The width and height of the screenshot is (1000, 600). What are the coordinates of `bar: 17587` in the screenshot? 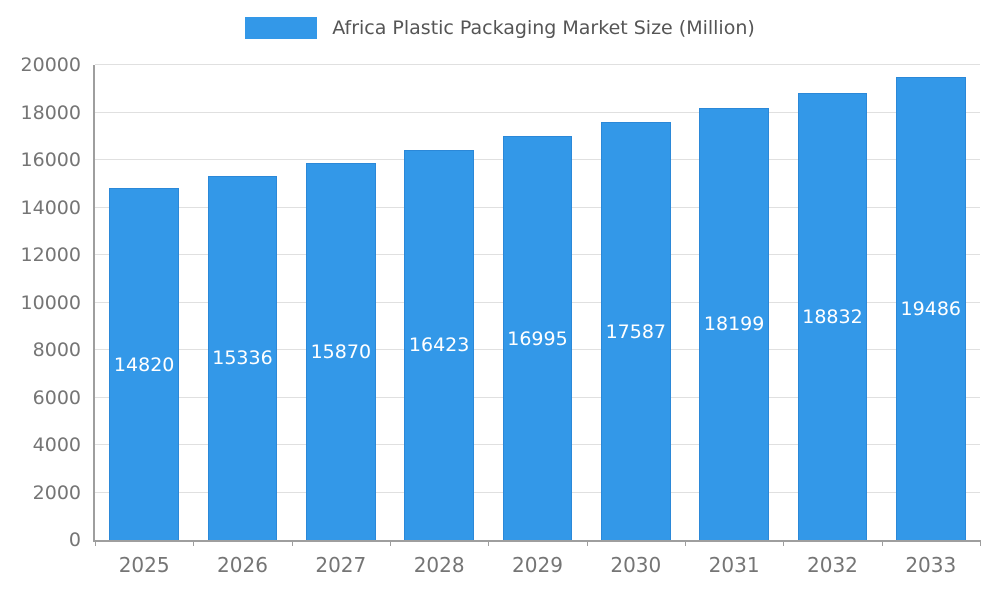 It's located at (635, 331).